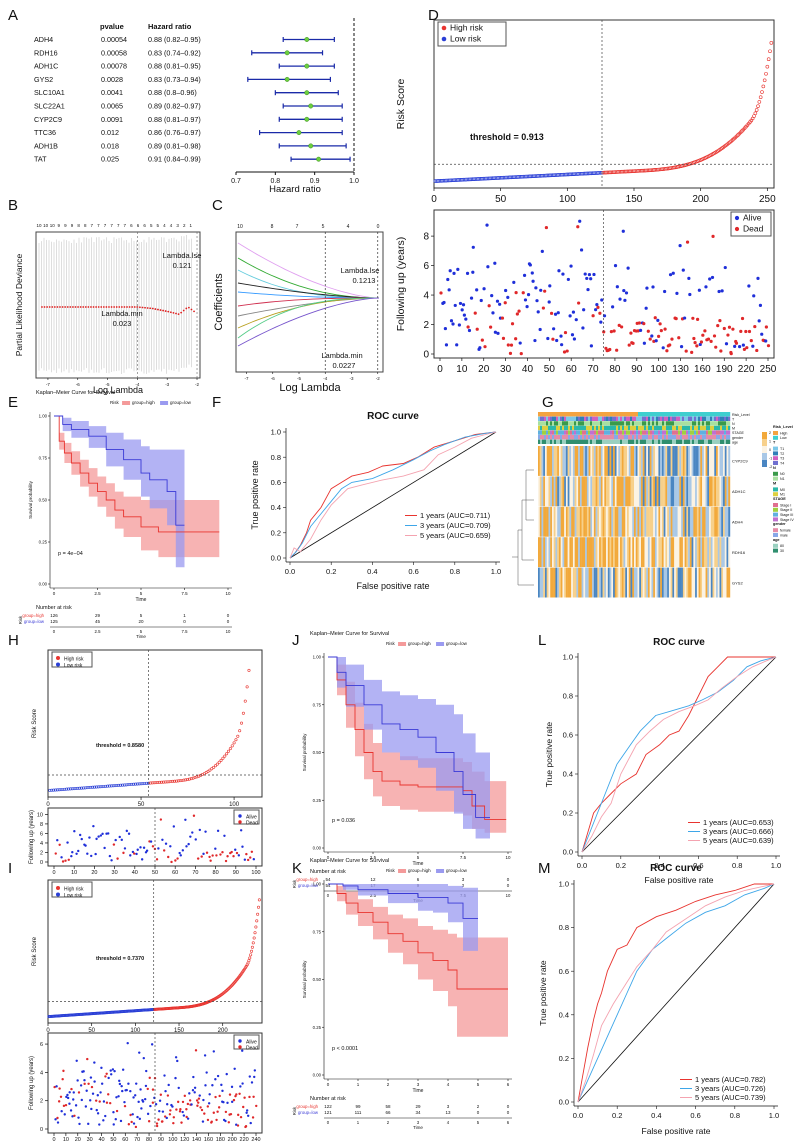 This screenshot has height=1143, width=799. What do you see at coordinates (549, 755) in the screenshot?
I see `y-axis-label: True positive rate` at bounding box center [549, 755].